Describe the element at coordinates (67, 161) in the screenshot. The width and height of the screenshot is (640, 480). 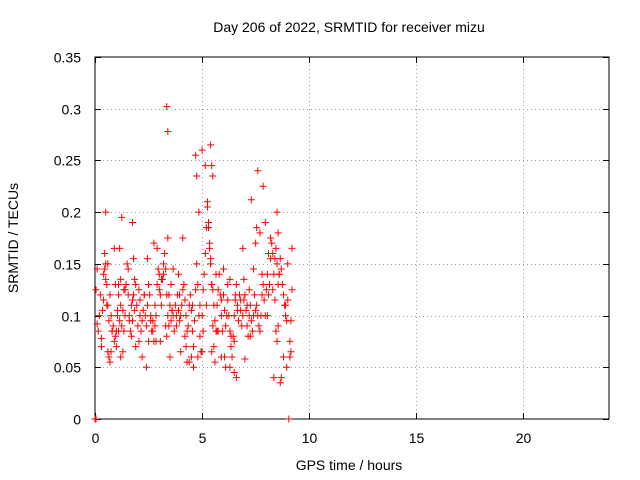
I see `y-tick-label: 0.25` at that location.